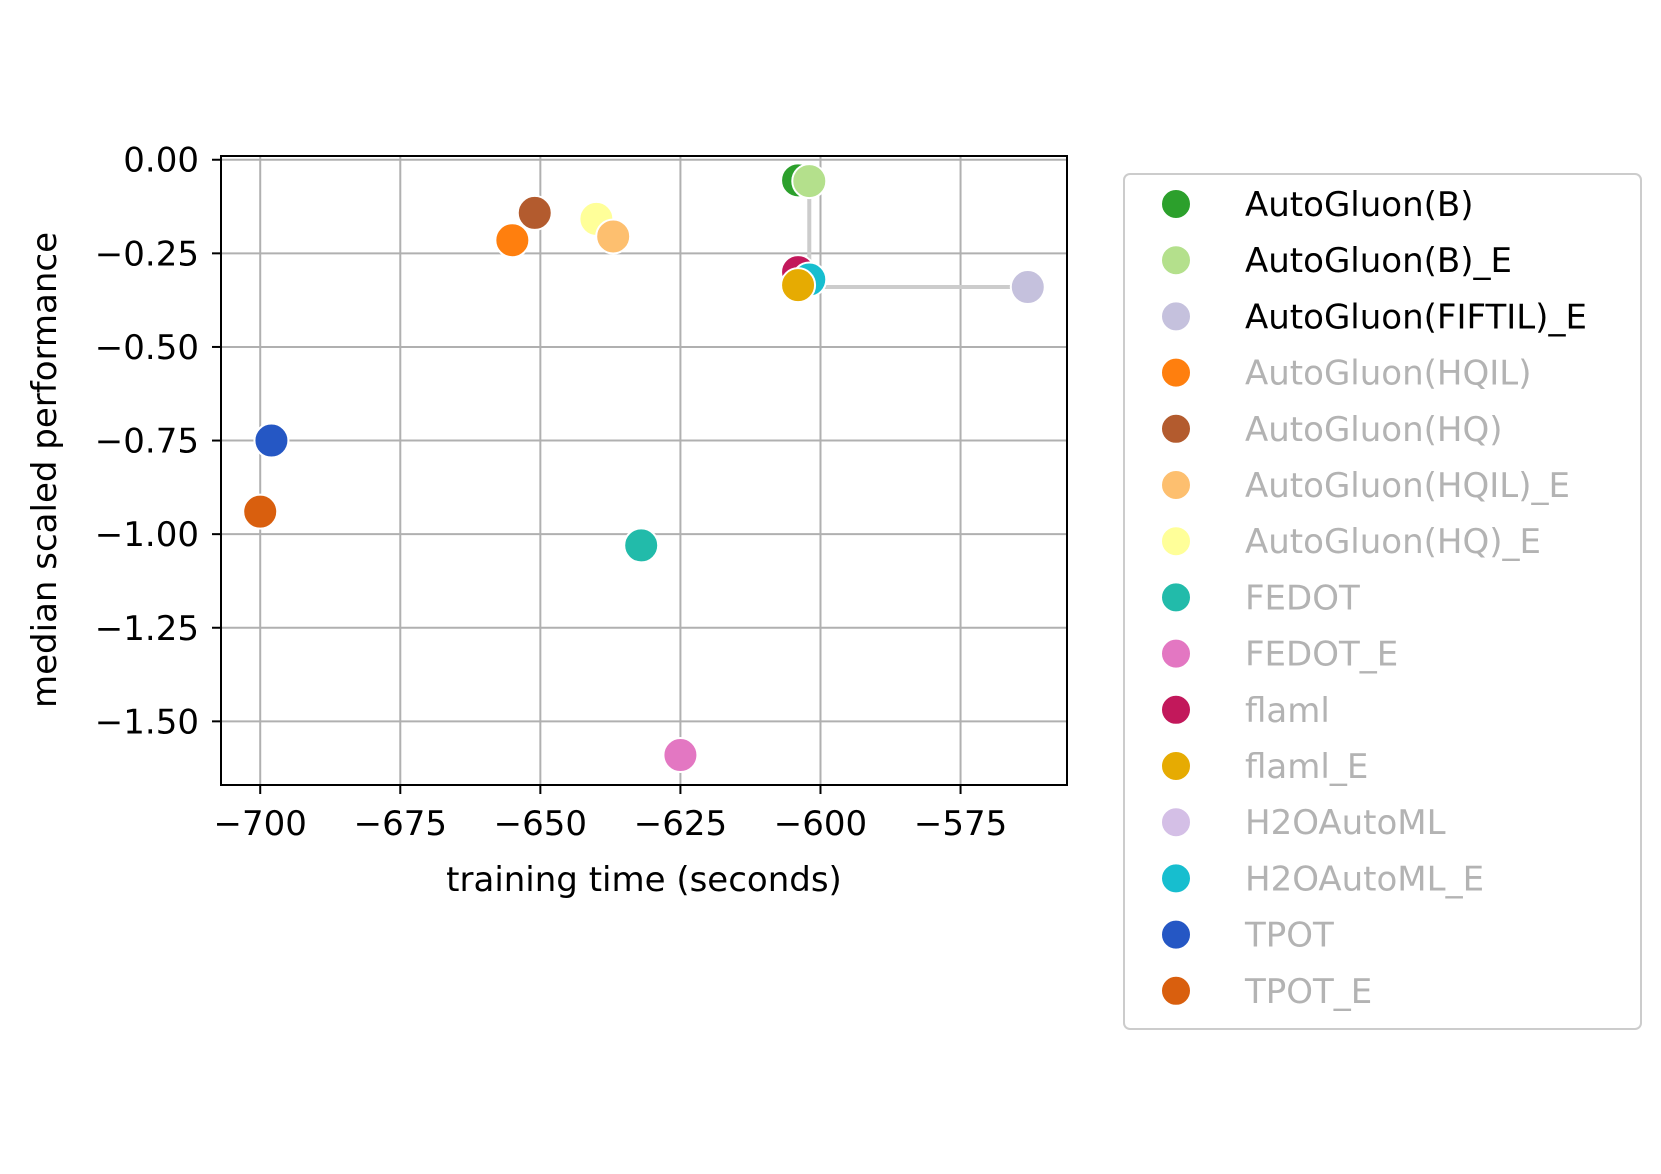 The height and width of the screenshot is (1174, 1661). What do you see at coordinates (1308, 992) in the screenshot?
I see `legend-label: TPOT_E` at bounding box center [1308, 992].